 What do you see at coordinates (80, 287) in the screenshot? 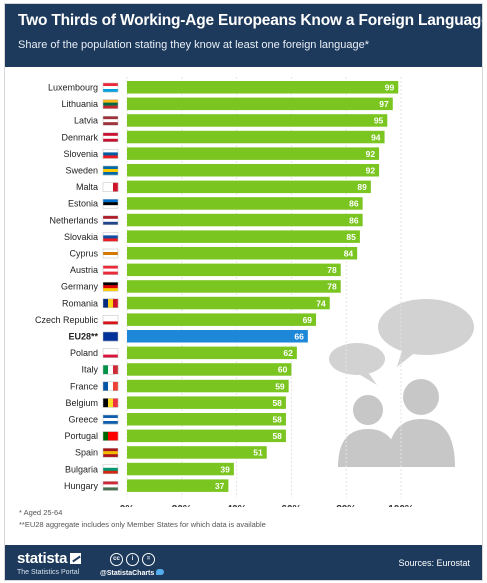
I see `category-label: Germany` at bounding box center [80, 287].